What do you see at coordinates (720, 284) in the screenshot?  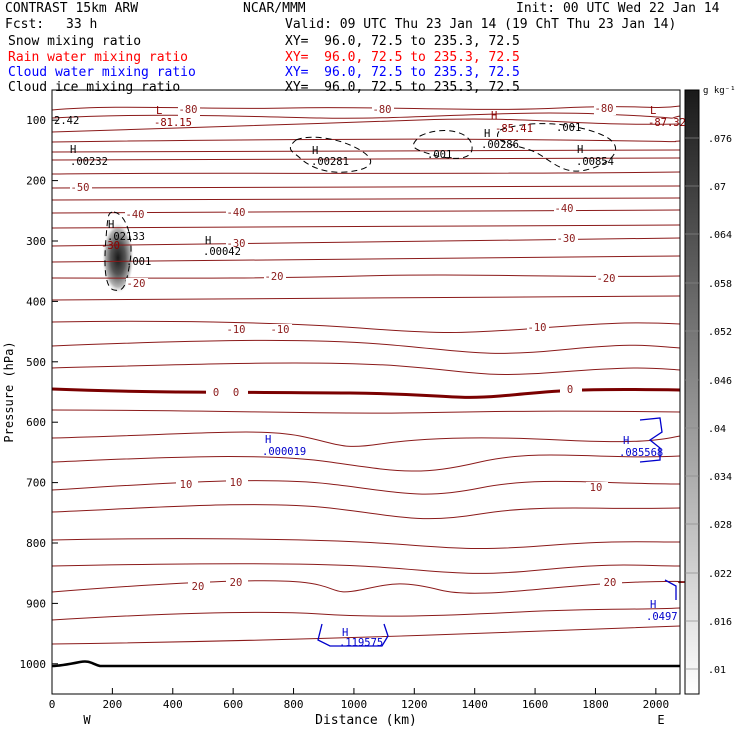 I see `colorbar-label: .058` at bounding box center [720, 284].